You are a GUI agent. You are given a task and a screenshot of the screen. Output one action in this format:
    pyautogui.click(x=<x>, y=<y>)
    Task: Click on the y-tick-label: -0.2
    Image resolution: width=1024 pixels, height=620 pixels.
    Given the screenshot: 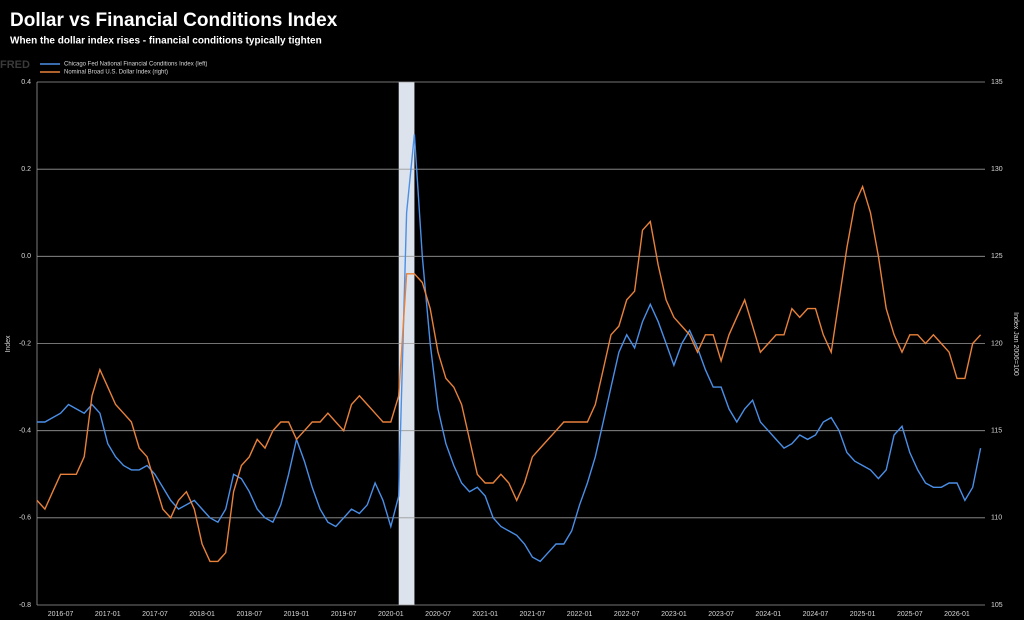 What is the action you would take?
    pyautogui.click(x=25, y=343)
    